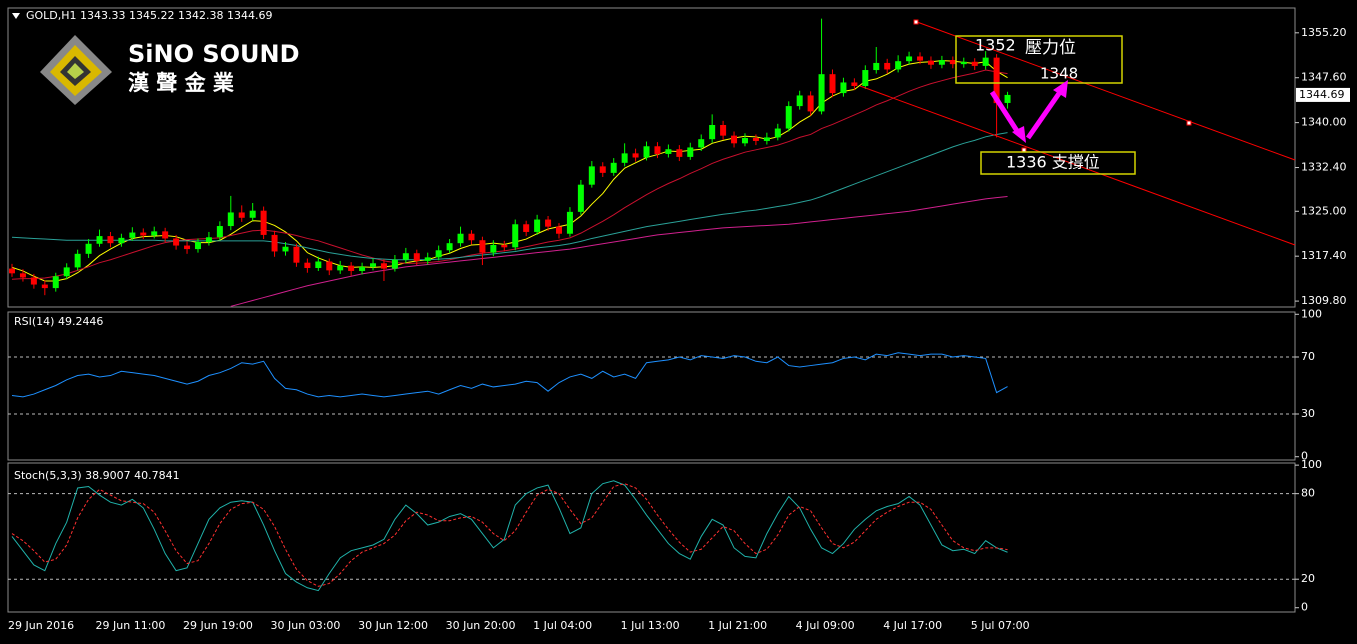 Image resolution: width=1357 pixels, height=644 pixels. I want to click on y-tick-label: 20, so click(1308, 578).